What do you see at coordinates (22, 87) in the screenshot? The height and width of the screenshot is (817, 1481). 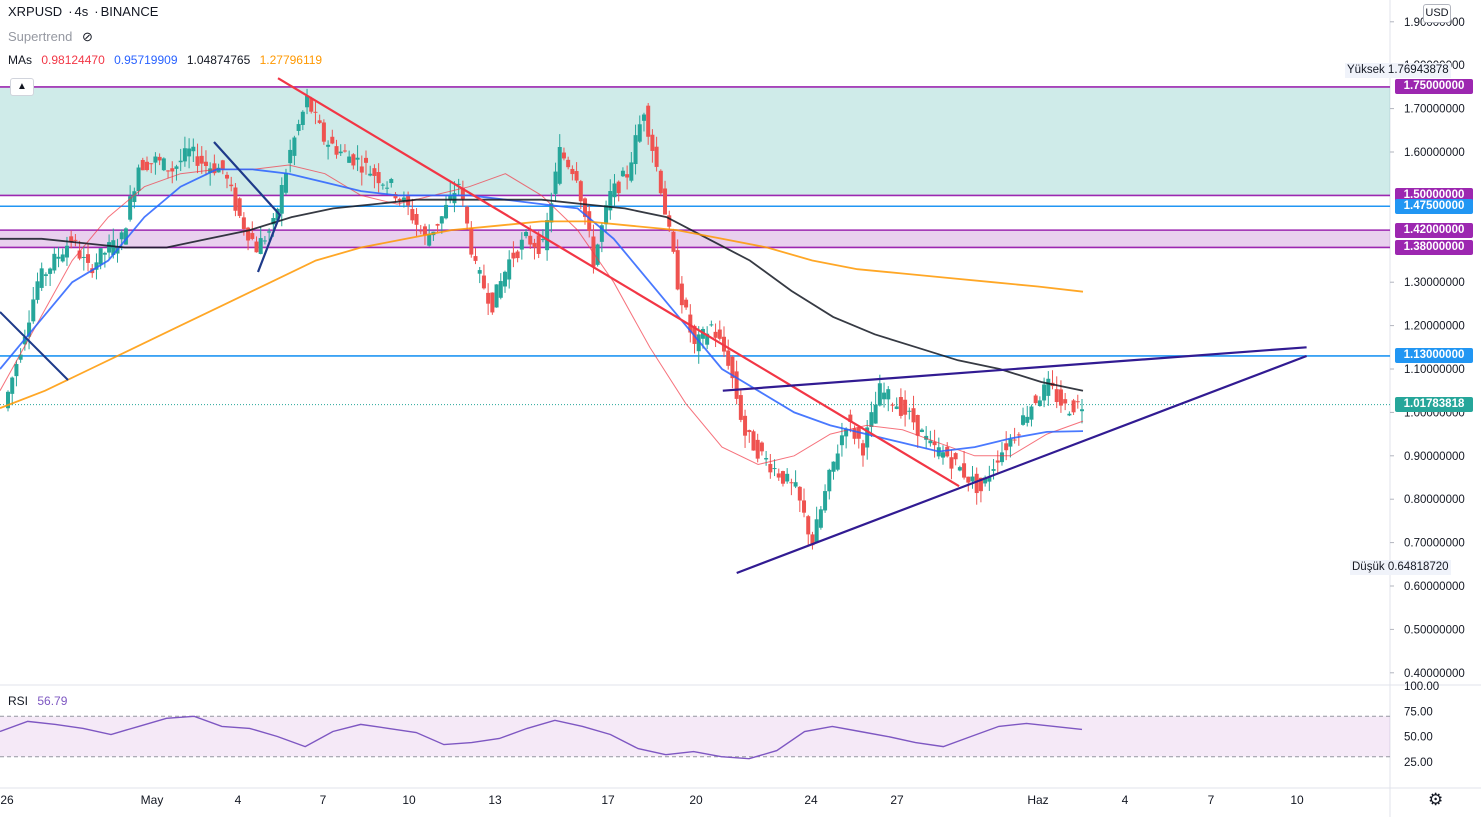 I see `chevron-up-icon: ▲` at bounding box center [22, 87].